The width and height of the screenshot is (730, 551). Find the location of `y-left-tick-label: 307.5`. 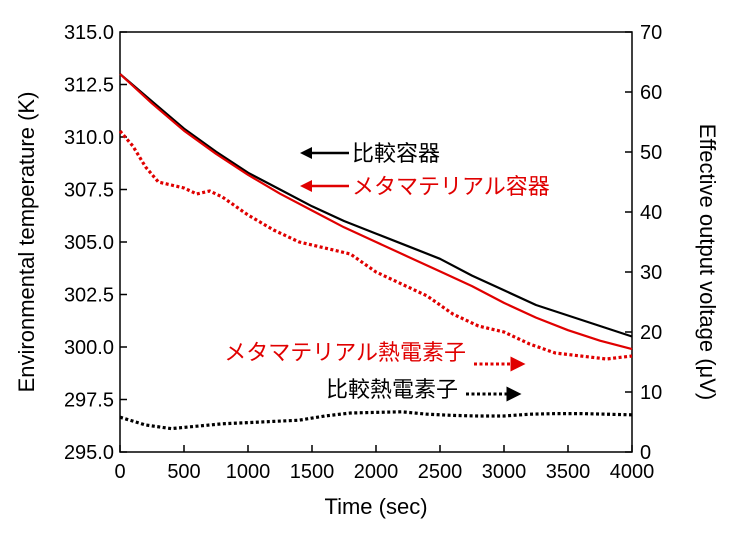

y-left-tick-label: 307.5 is located at coordinates (89, 191).